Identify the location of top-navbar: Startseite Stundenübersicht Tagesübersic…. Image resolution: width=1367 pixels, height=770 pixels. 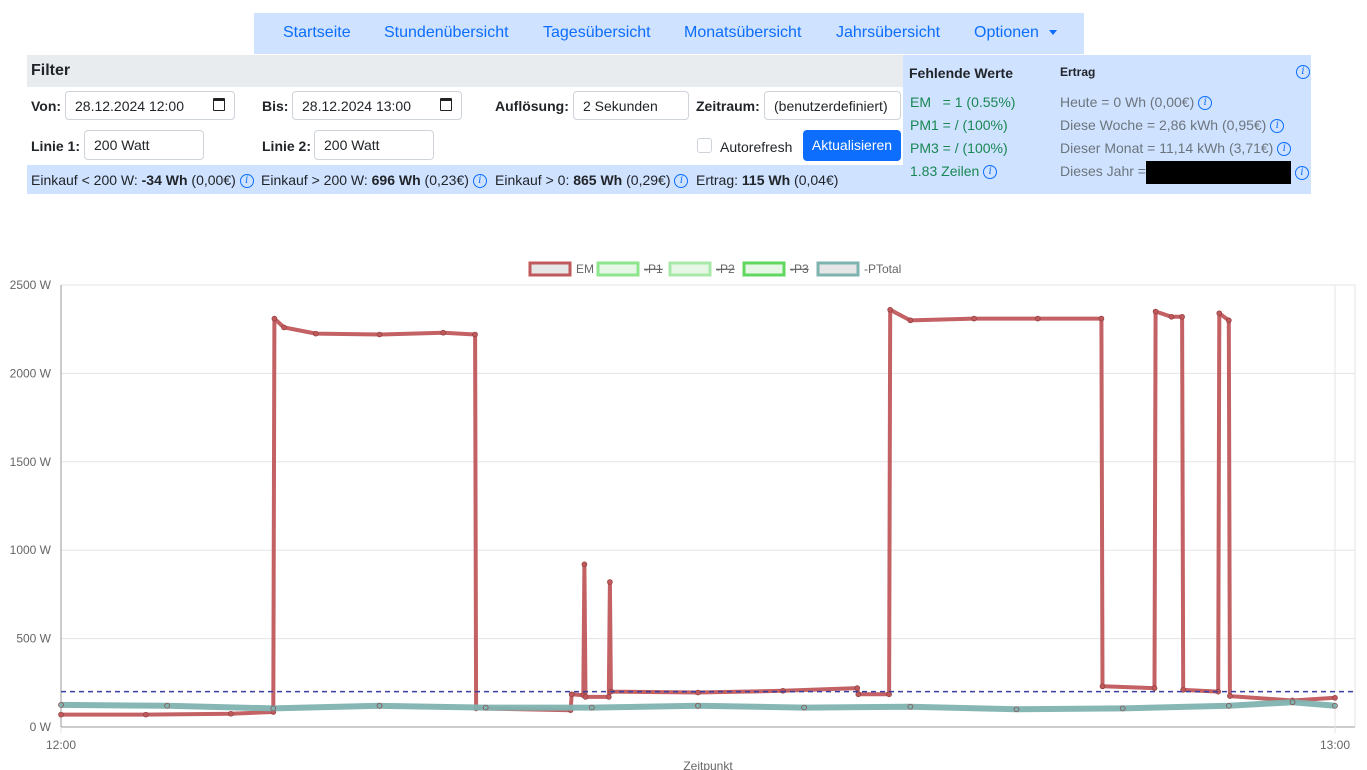
(669, 33).